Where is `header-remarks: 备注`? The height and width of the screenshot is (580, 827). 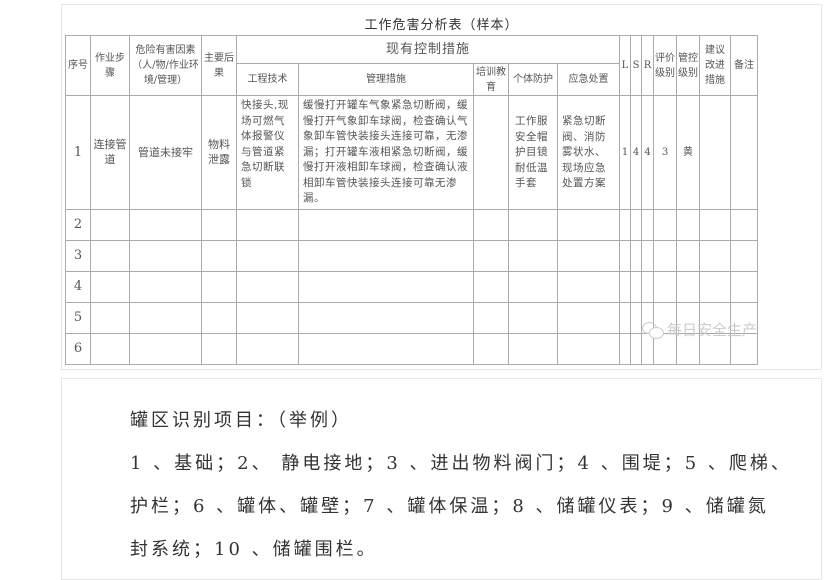
header-remarks: 备注 is located at coordinates (744, 65).